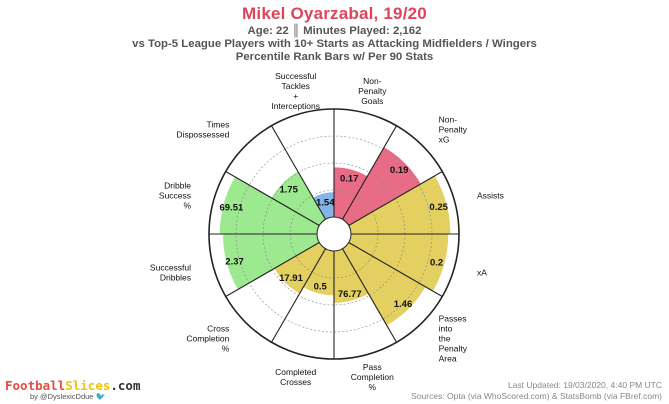  What do you see at coordinates (125, 385) in the screenshot?
I see `logo-part-com: .com` at bounding box center [125, 385].